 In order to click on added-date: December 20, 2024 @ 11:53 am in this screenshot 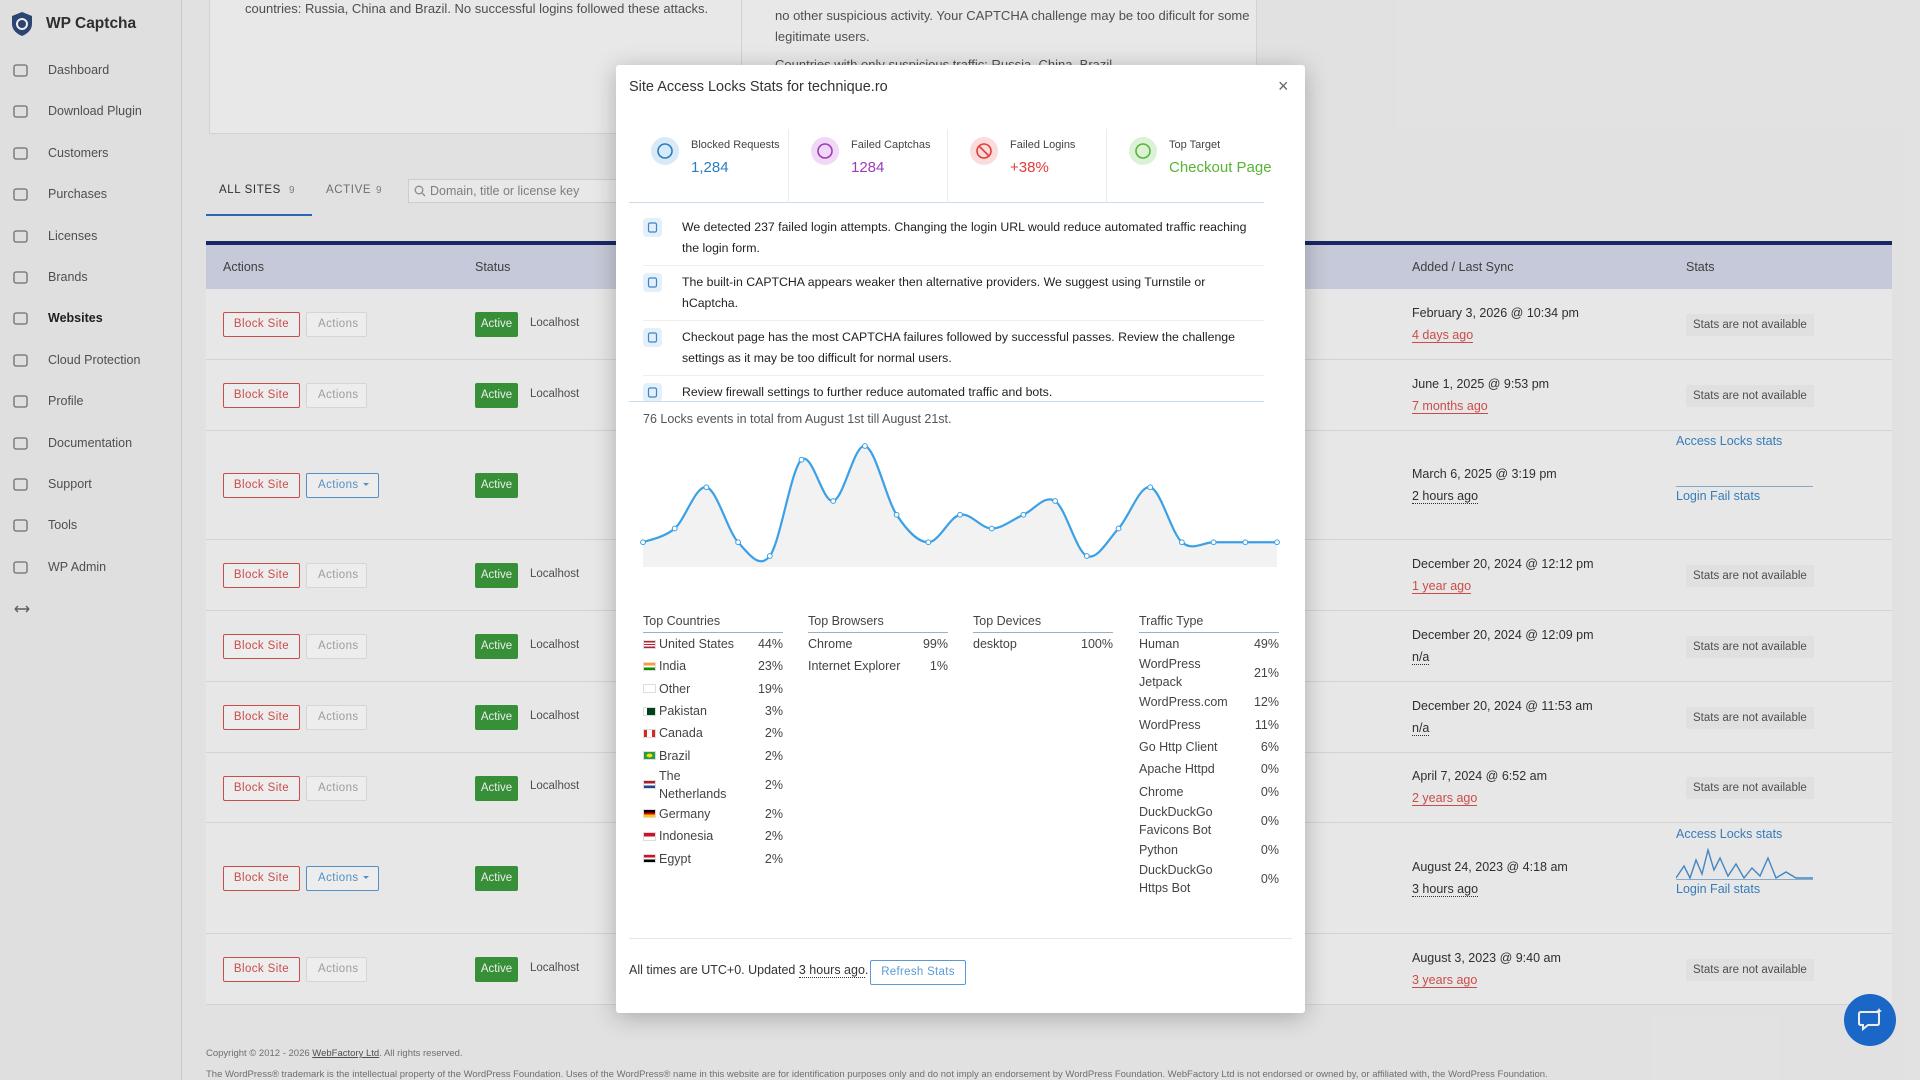, I will do `click(1502, 705)`.